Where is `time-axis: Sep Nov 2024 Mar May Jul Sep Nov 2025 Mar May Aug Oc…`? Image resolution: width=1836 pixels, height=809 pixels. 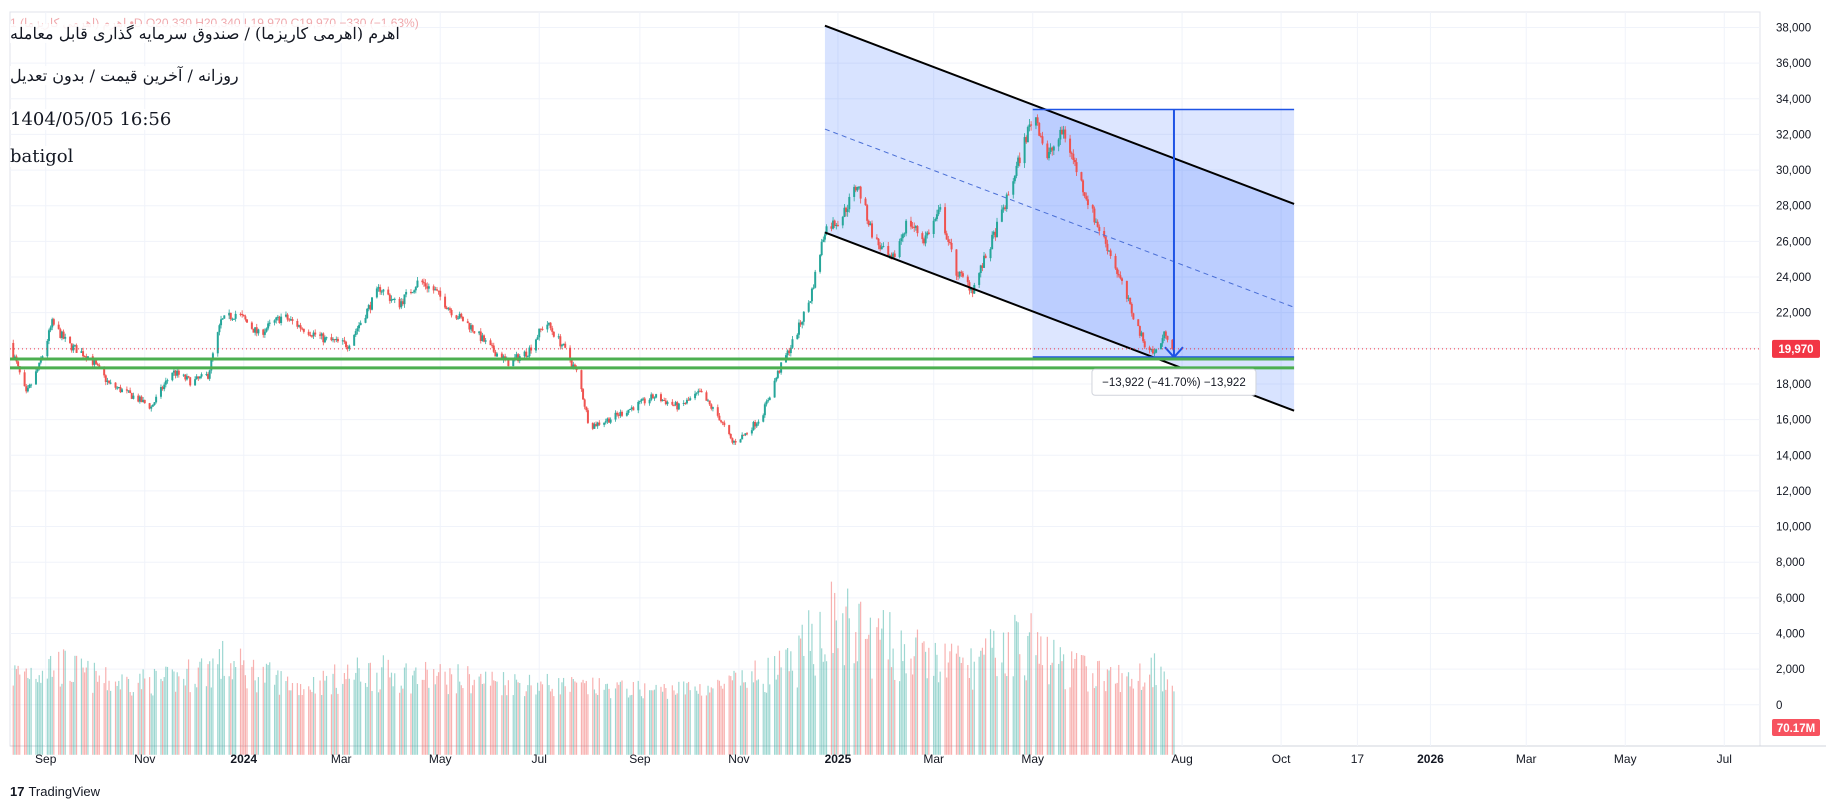
time-axis: Sep Nov 2024 Mar May Jul Sep Nov 2025 Mar May Aug Oc… is located at coordinates (883, 759).